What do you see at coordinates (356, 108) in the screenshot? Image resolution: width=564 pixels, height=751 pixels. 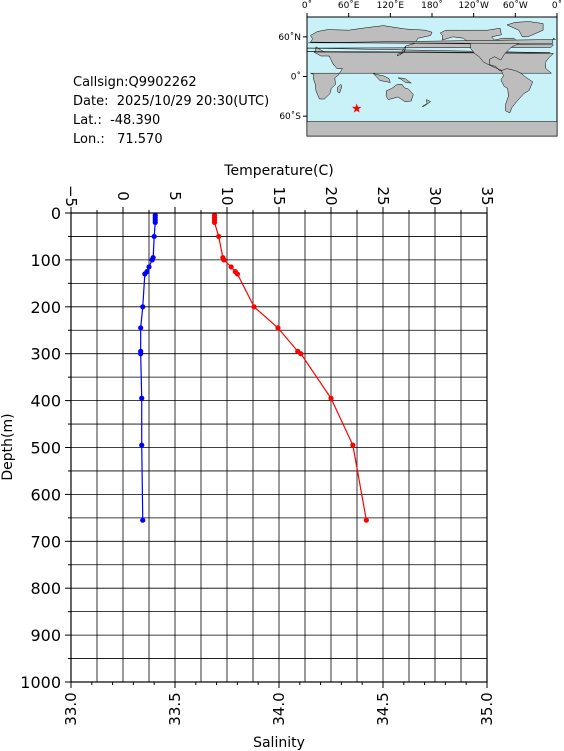 I see `float-position-marker` at bounding box center [356, 108].